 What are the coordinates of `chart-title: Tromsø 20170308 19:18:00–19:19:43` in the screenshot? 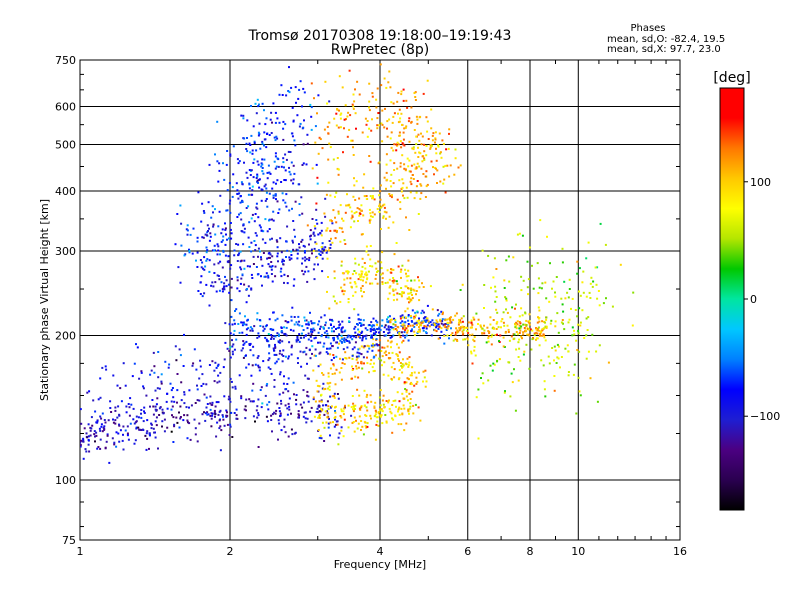 It's located at (380, 36).